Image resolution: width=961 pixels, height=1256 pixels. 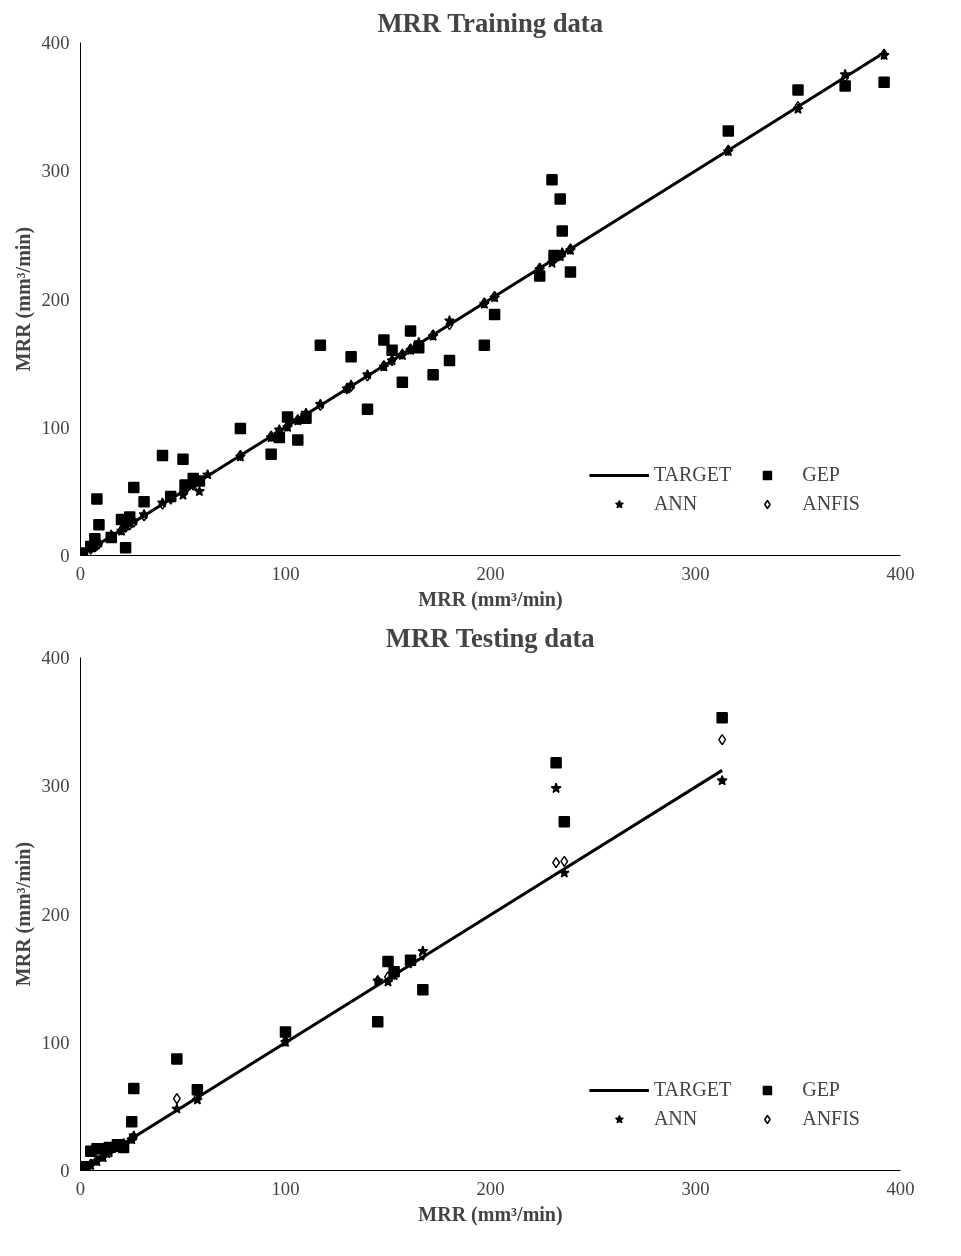 What do you see at coordinates (490, 22) in the screenshot?
I see `chart-title: MRR Training data` at bounding box center [490, 22].